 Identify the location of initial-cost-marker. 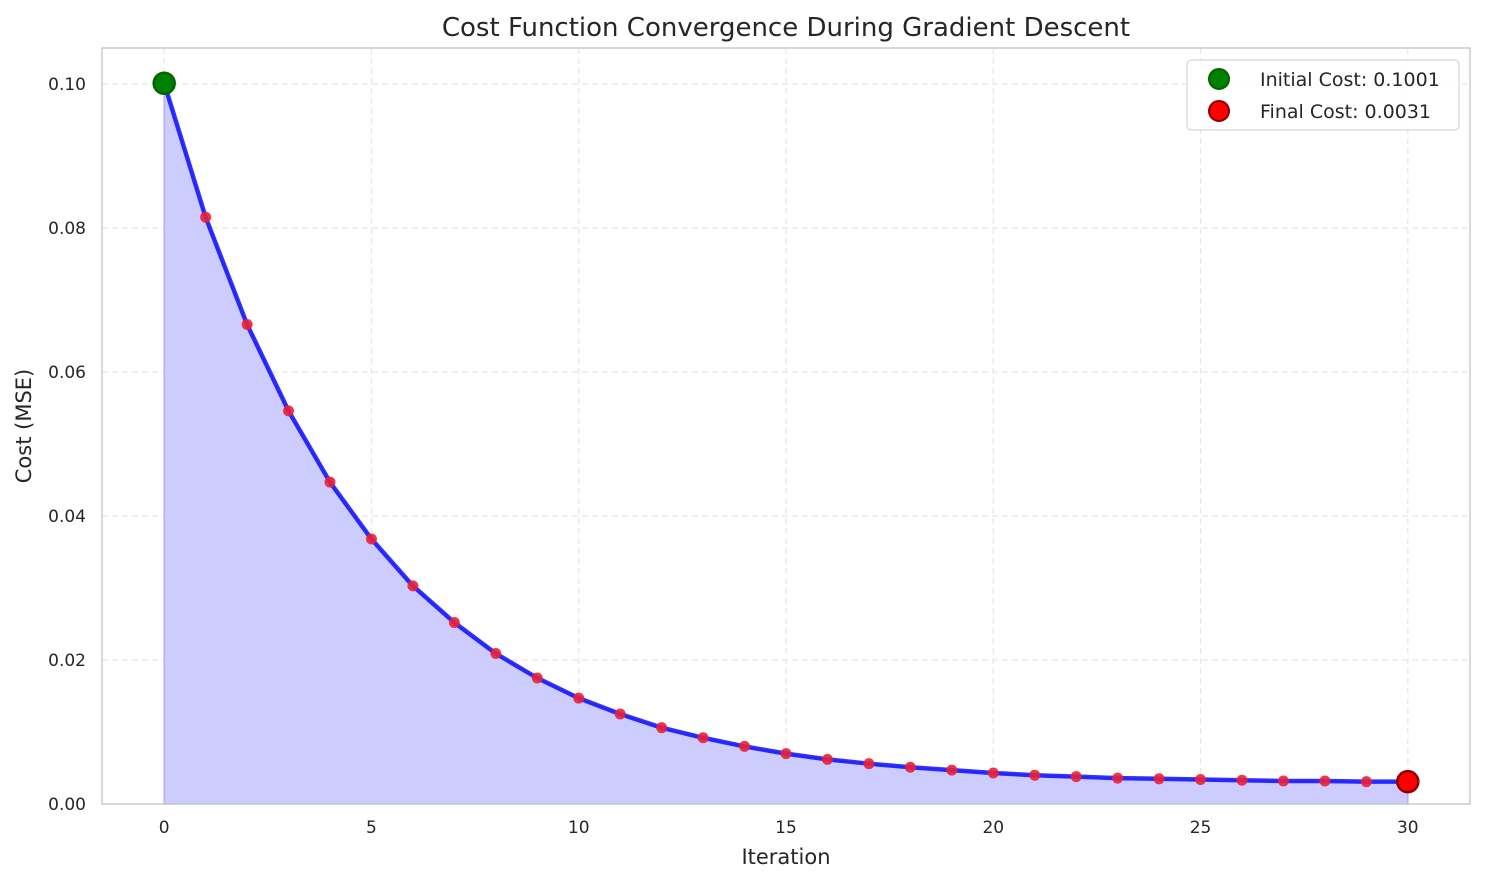
(164, 83).